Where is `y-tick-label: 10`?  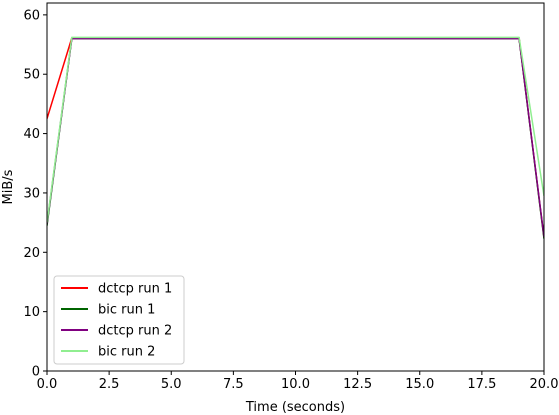
y-tick-label: 10 is located at coordinates (31, 312).